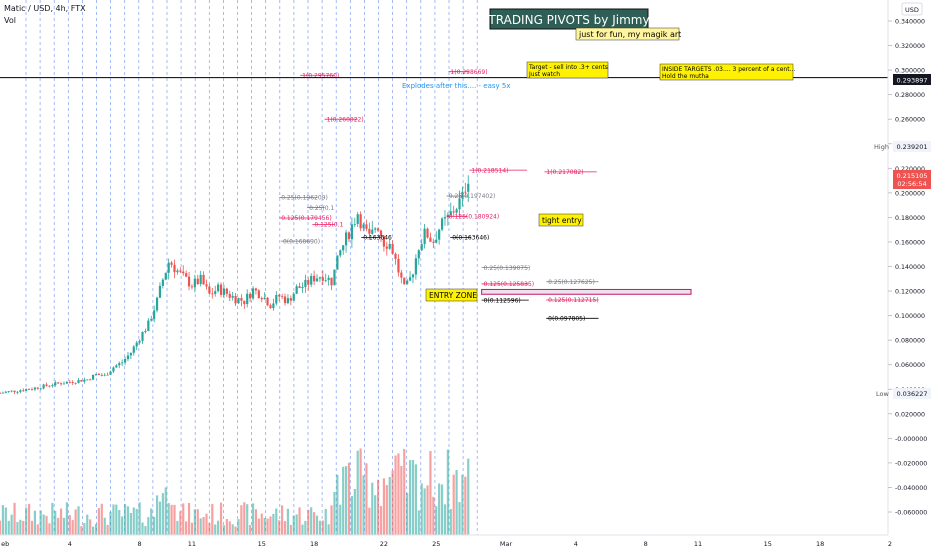 This screenshot has height=550, width=932. What do you see at coordinates (304, 198) in the screenshot?
I see `fib-level-label: 0.25(0.196209)` at bounding box center [304, 198].